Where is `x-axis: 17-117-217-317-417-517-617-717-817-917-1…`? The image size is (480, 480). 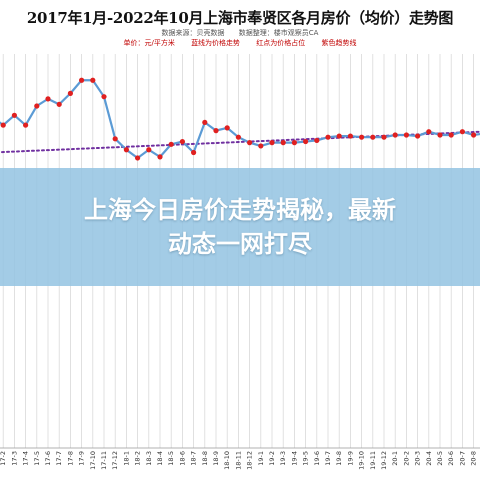 x-axis: 17-117-217-317-417-517-617-717-817-917-1… is located at coordinates (239, 460).